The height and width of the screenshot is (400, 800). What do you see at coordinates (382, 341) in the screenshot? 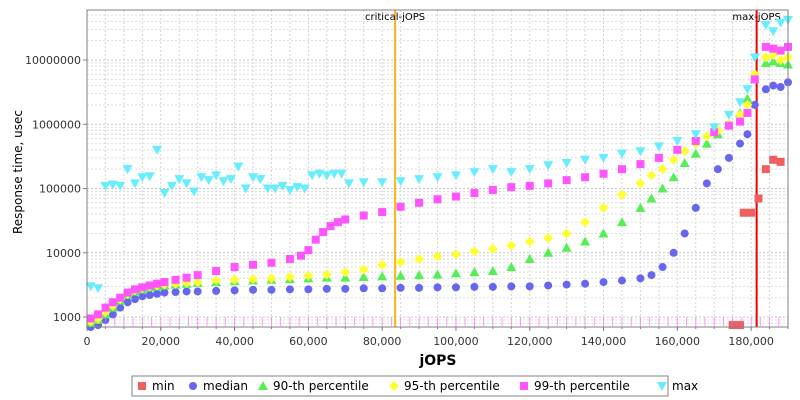
I see `x-tick-label: 80,000` at bounding box center [382, 341].